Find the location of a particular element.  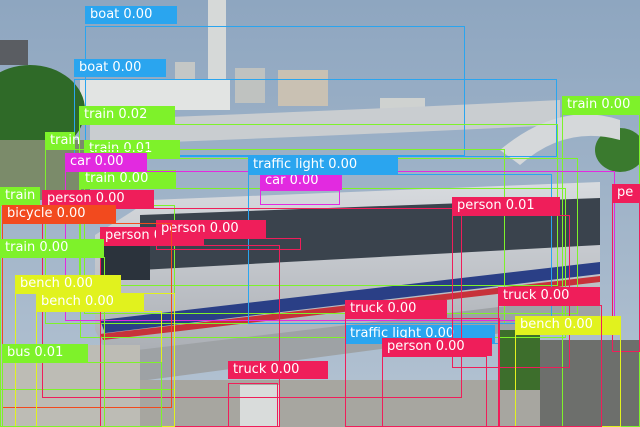

detection-label: train 0.02 is located at coordinates (127, 115).